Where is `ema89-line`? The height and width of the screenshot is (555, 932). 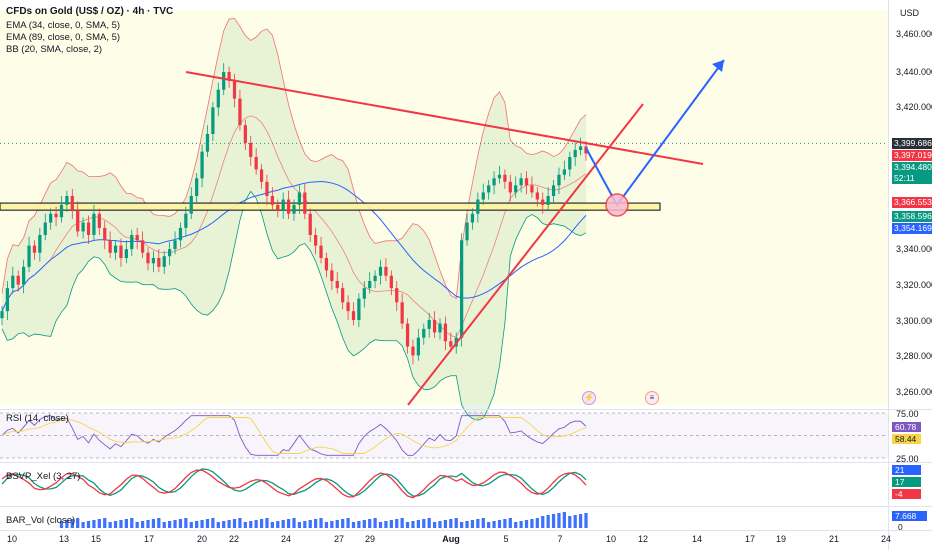 ema89-line is located at coordinates (294, 246).